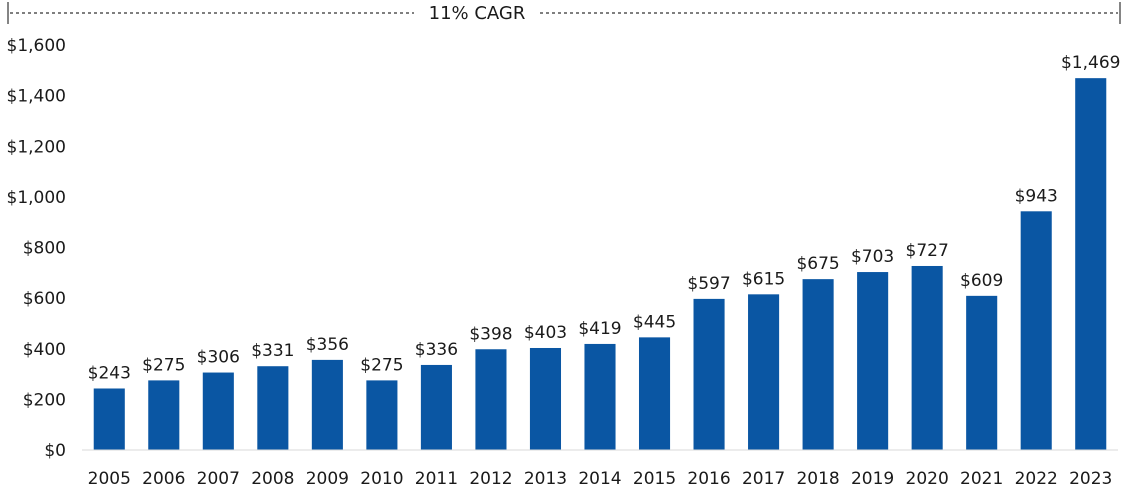 The image size is (1126, 496). What do you see at coordinates (1036, 196) in the screenshot?
I see `data-label: $943` at bounding box center [1036, 196].